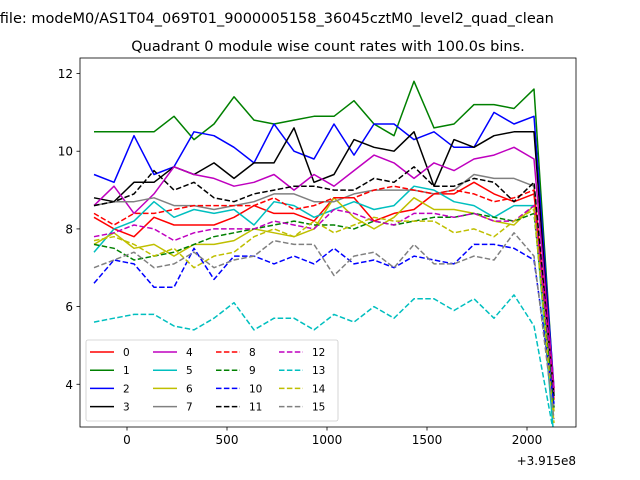  I want to click on legend-label-10: 10, so click(255, 389).